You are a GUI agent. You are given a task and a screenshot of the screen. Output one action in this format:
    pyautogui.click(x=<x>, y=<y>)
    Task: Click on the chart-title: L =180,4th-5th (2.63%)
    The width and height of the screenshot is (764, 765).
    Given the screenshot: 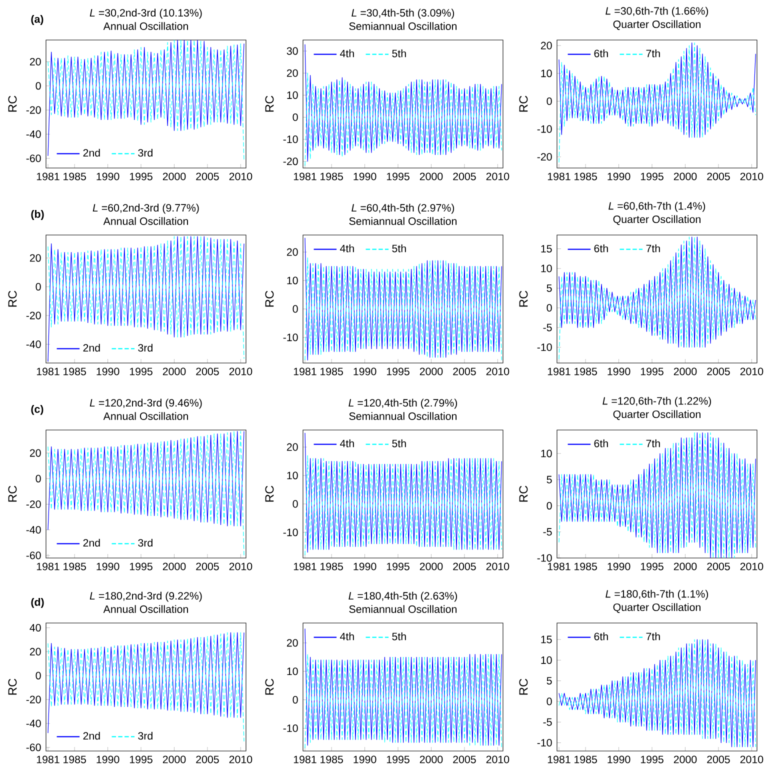 What is the action you would take?
    pyautogui.click(x=403, y=597)
    